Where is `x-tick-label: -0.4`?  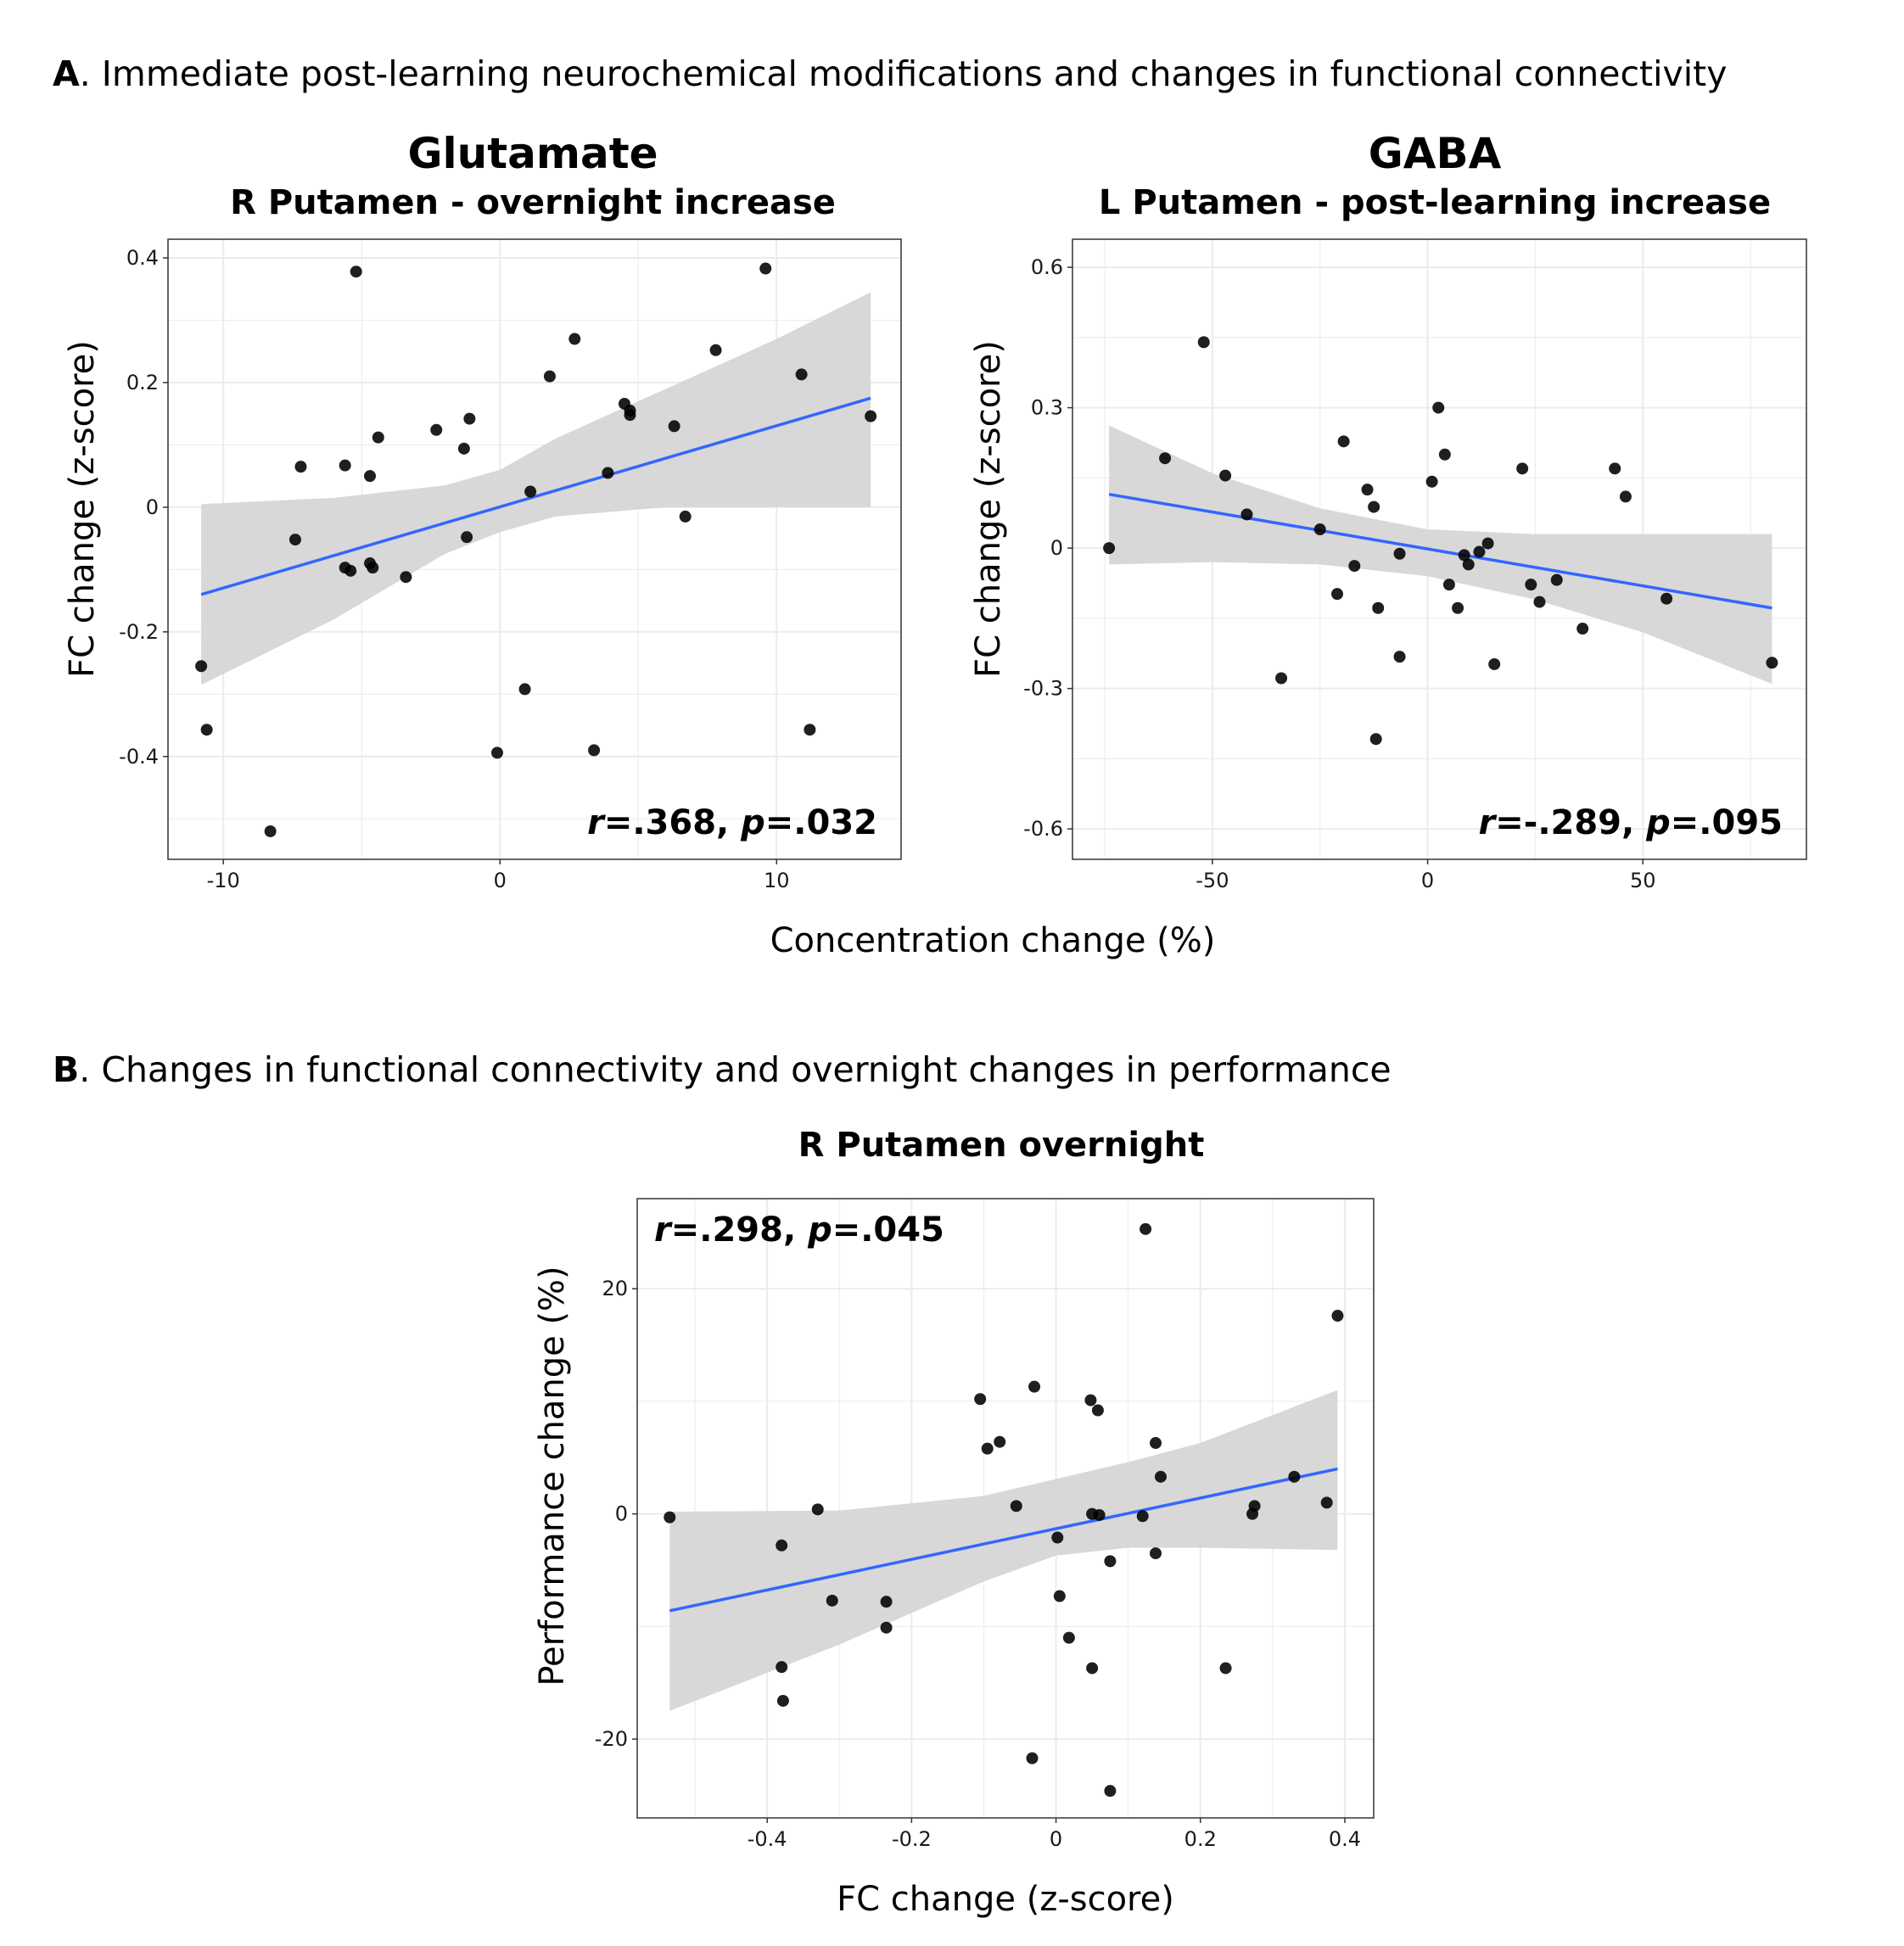
x-tick-label: -0.4 is located at coordinates (767, 1839).